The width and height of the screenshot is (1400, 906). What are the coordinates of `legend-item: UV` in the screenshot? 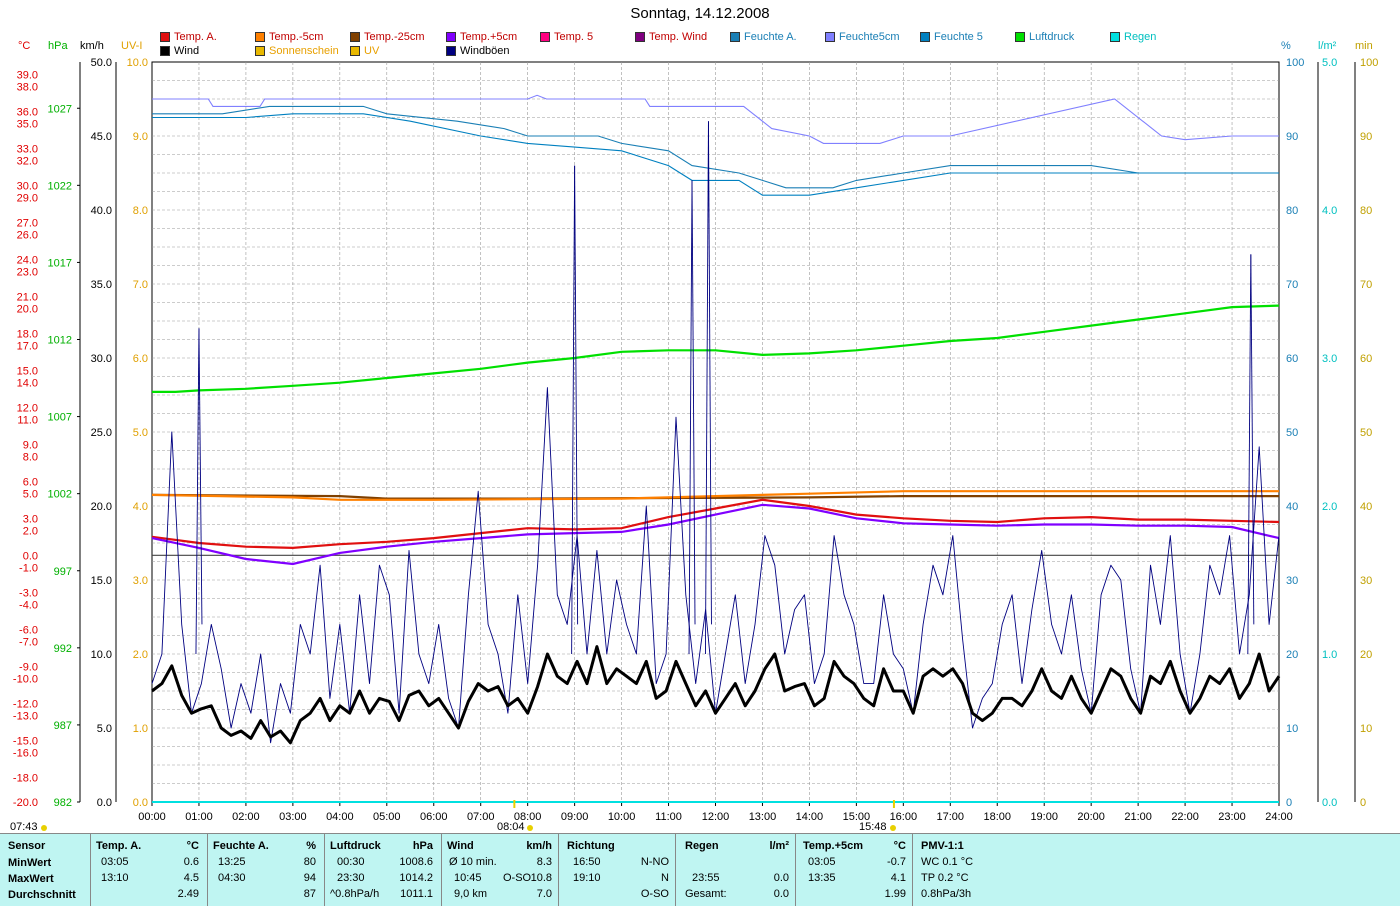 It's located at (364, 51).